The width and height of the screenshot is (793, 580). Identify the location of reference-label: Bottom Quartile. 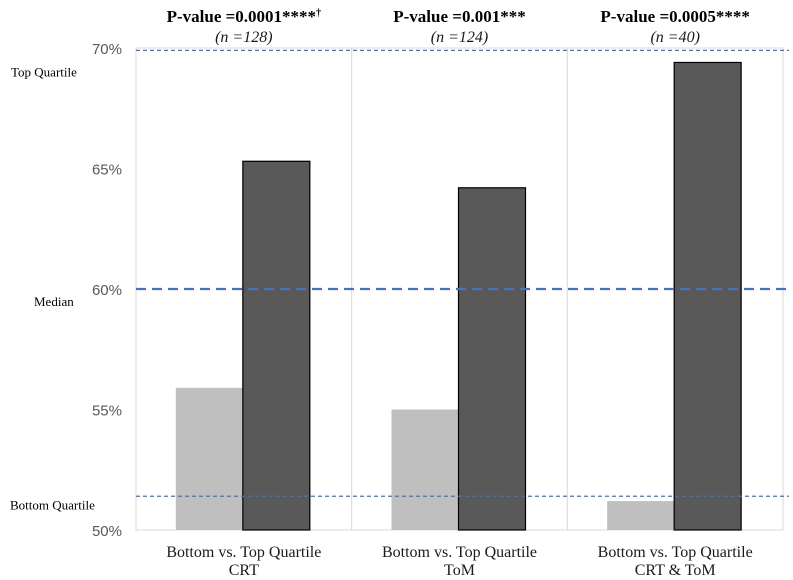
(52, 504).